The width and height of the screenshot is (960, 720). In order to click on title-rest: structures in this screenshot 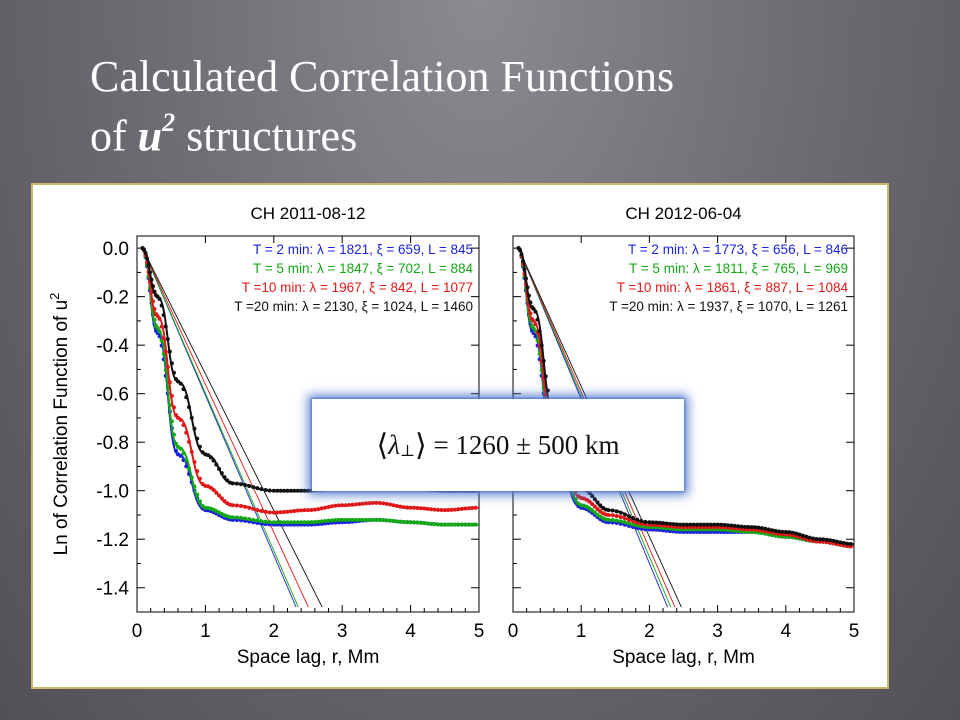, I will do `click(272, 136)`.